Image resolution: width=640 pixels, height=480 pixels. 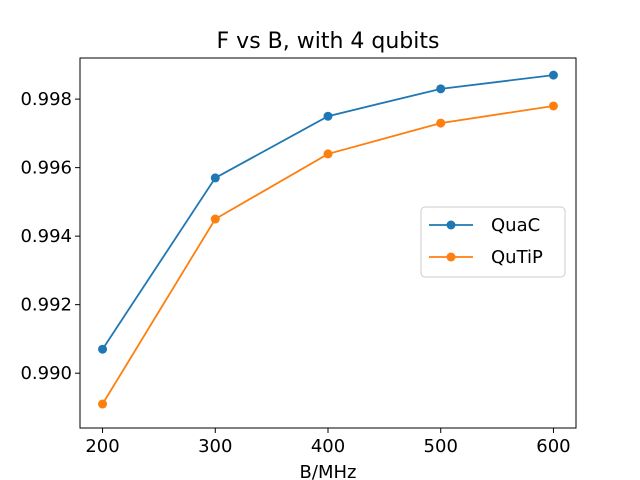 I want to click on x-tick-label: 200, so click(x=102, y=446).